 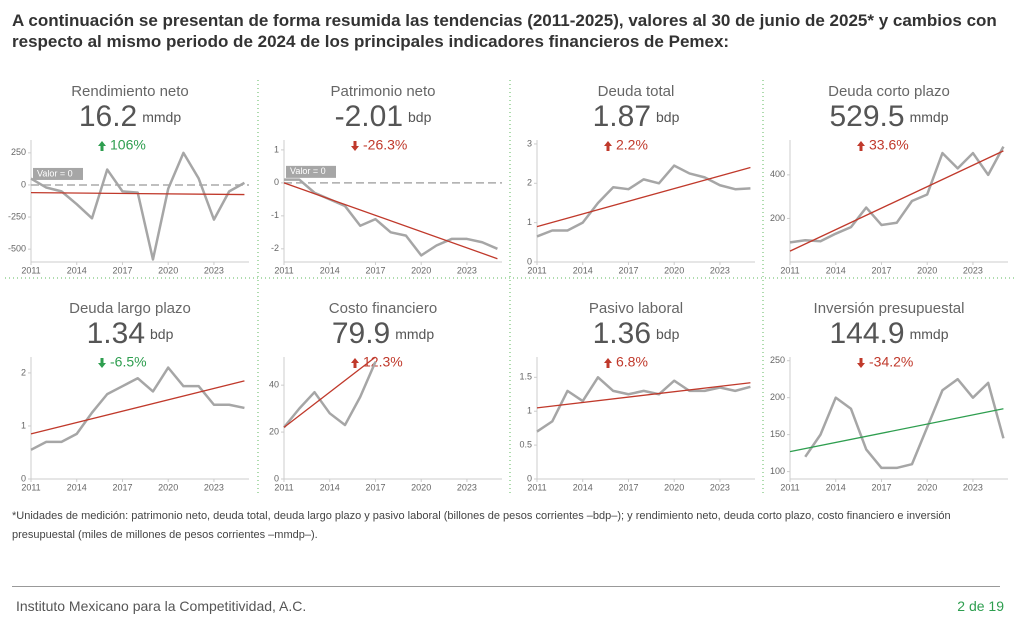 What do you see at coordinates (369, 116) in the screenshot?
I see `value: -2.01` at bounding box center [369, 116].